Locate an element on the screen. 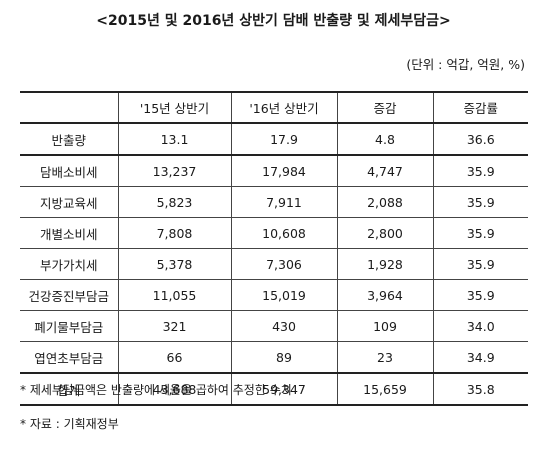 The width and height of the screenshot is (547, 452). table-row-local-education-tax: 지방교육세 5,823 7,911 2,088 35.9 is located at coordinates (274, 202).